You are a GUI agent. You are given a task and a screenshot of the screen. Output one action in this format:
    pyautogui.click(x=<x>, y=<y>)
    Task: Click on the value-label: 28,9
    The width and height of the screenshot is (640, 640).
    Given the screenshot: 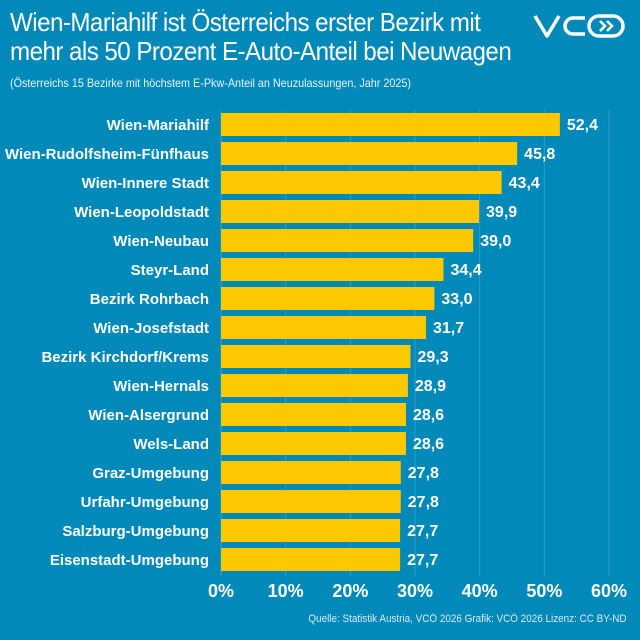 What is the action you would take?
    pyautogui.click(x=430, y=386)
    